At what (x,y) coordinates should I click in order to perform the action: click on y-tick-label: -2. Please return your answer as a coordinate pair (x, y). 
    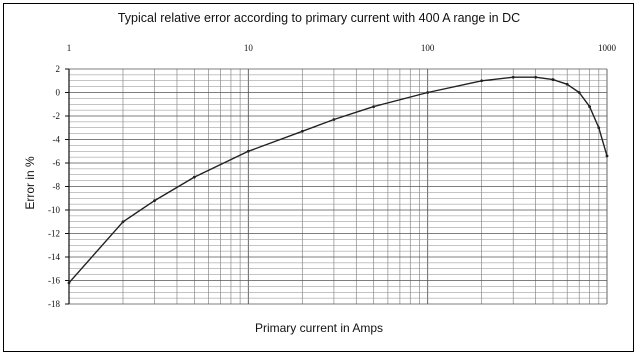
    Looking at the image, I should click on (57, 116).